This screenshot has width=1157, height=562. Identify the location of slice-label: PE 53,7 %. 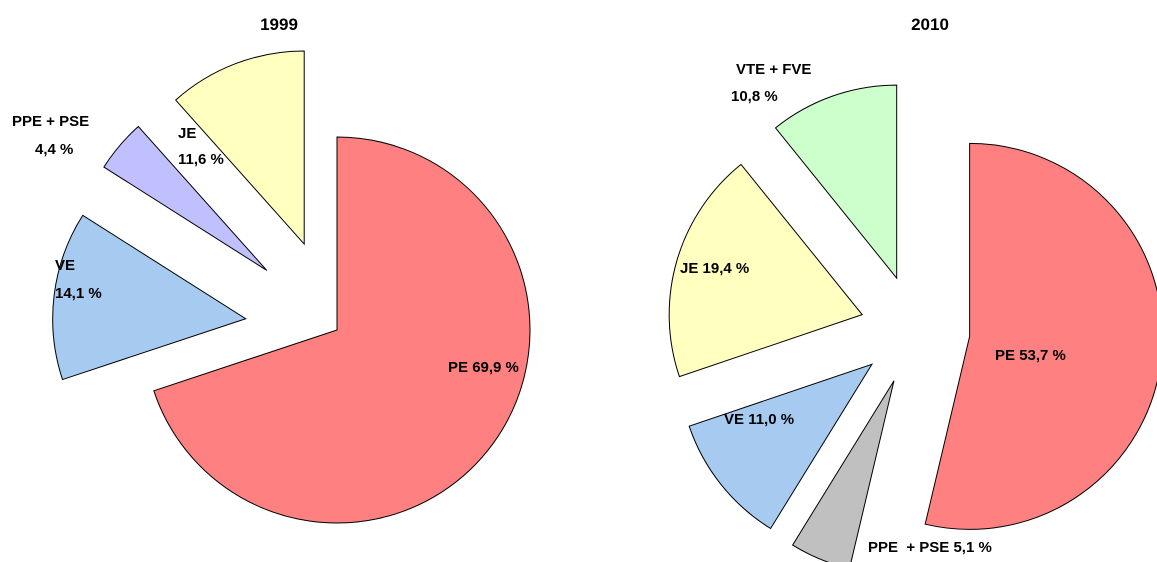
(1030, 355).